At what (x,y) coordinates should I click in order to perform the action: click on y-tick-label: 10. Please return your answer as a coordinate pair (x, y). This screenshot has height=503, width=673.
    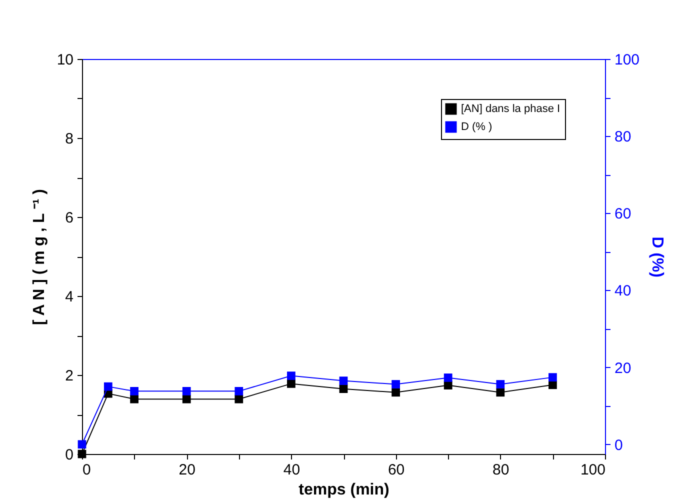
    Looking at the image, I should click on (65, 60).